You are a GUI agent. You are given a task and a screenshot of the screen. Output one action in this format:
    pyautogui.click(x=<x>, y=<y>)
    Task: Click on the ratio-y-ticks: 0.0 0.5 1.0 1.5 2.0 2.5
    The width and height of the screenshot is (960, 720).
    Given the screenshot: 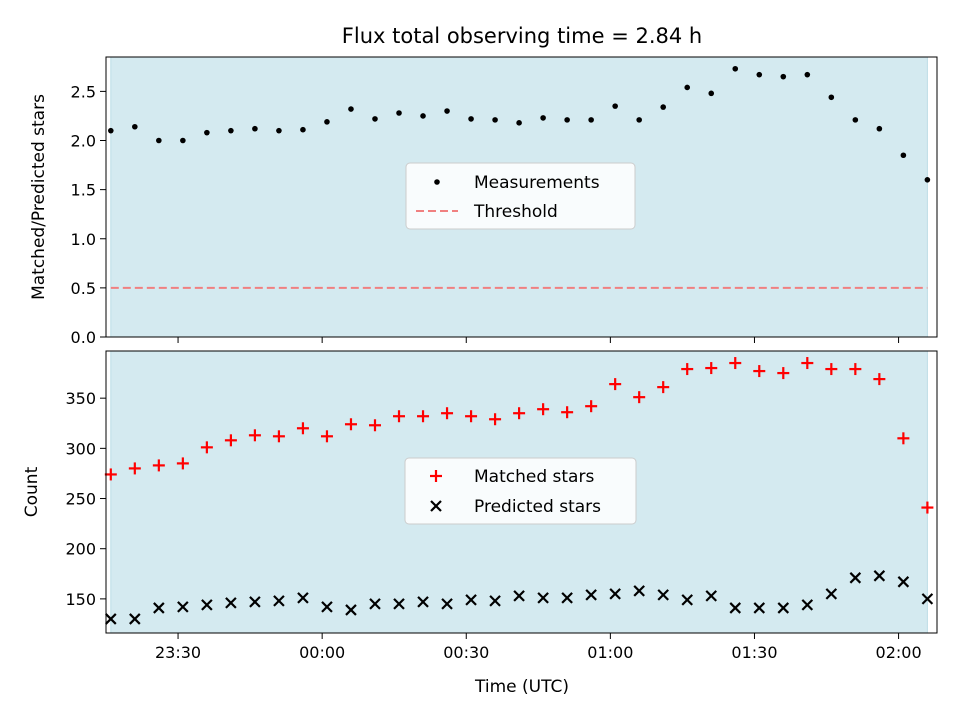 What is the action you would take?
    pyautogui.click(x=88, y=214)
    